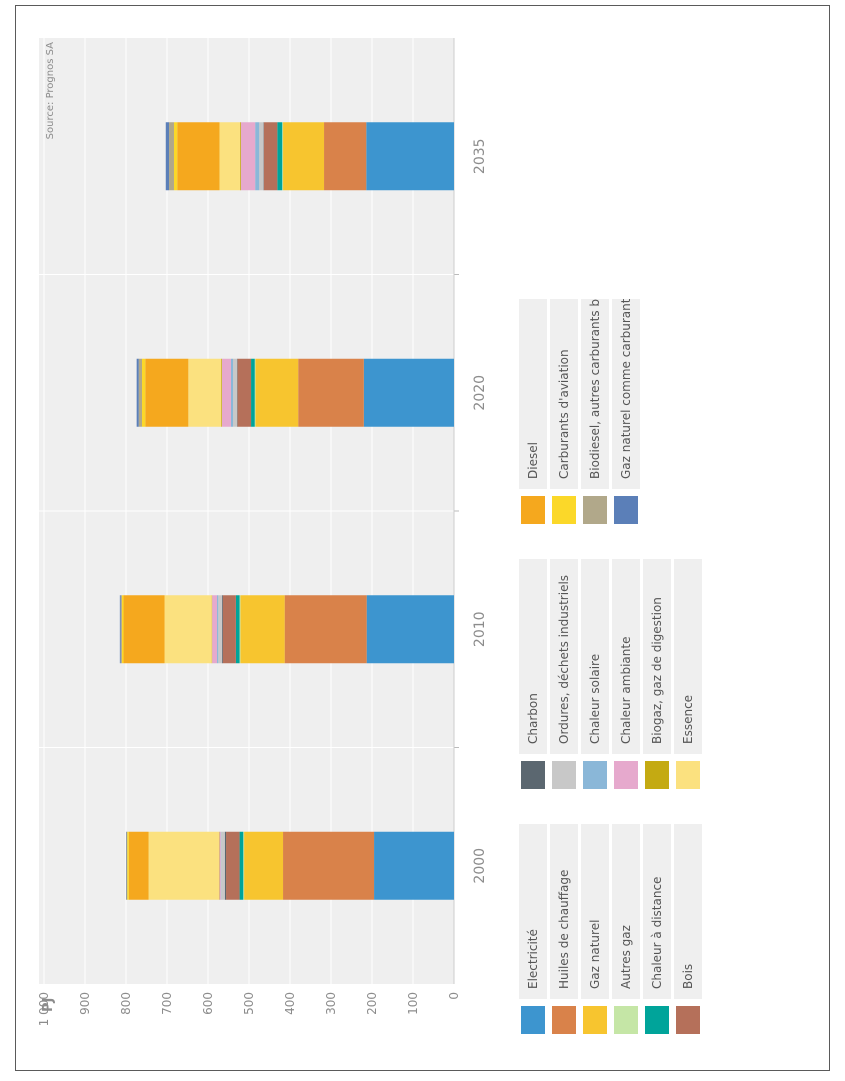  Describe the element at coordinates (290, 1003) in the screenshot. I see `y-tick-label: 400` at that location.